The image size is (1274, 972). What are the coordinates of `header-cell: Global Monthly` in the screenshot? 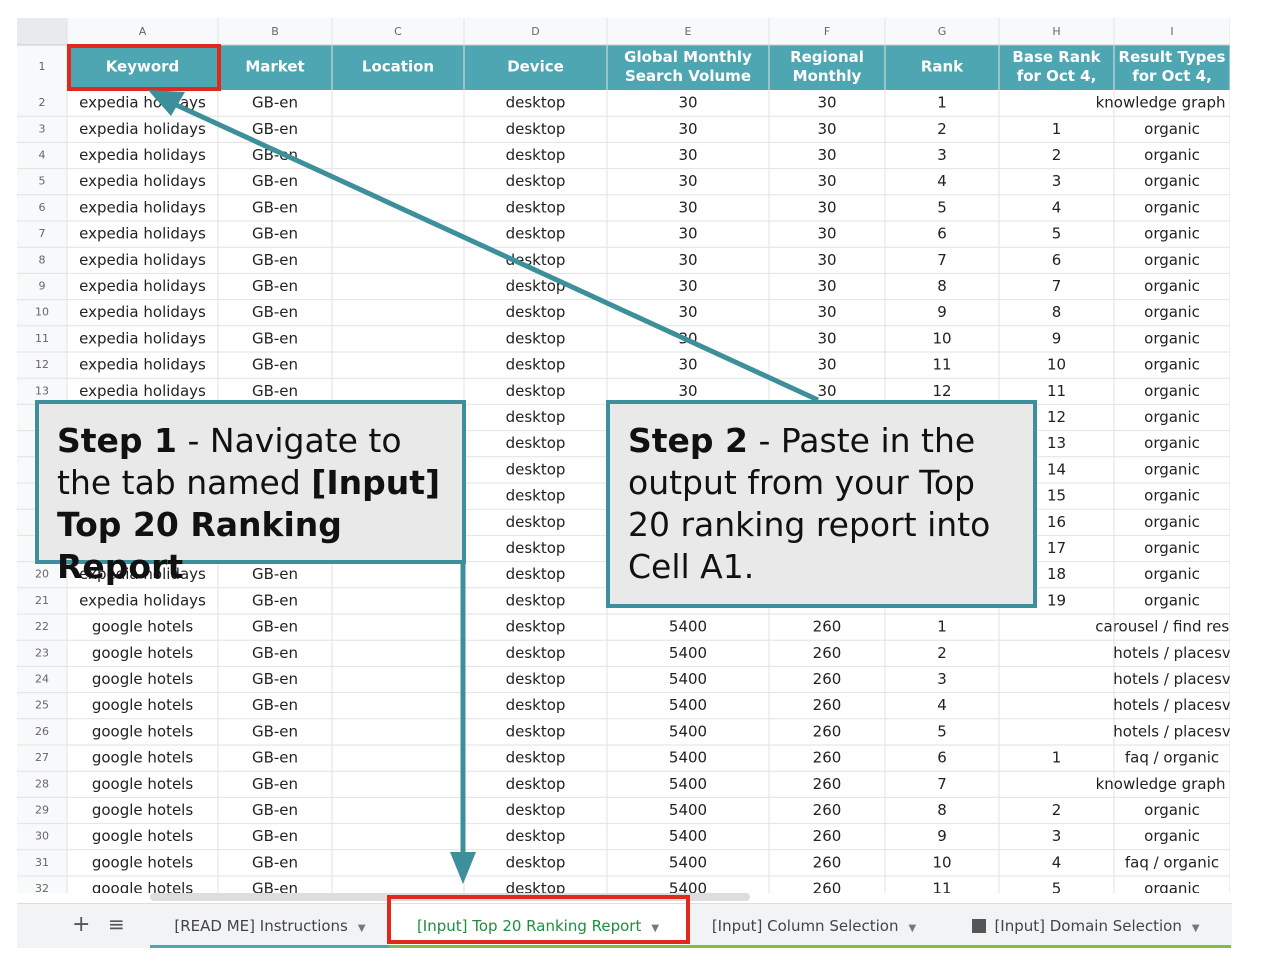 It's located at (688, 57).